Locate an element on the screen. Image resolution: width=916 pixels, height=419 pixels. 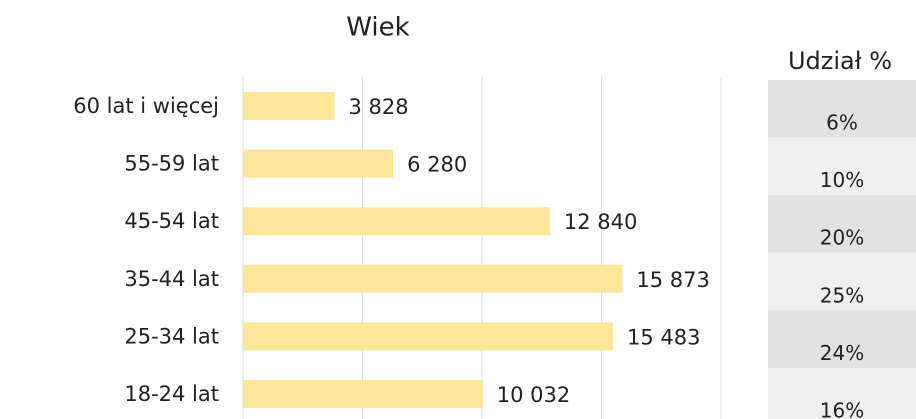
data-label: 10 032 is located at coordinates (533, 395).